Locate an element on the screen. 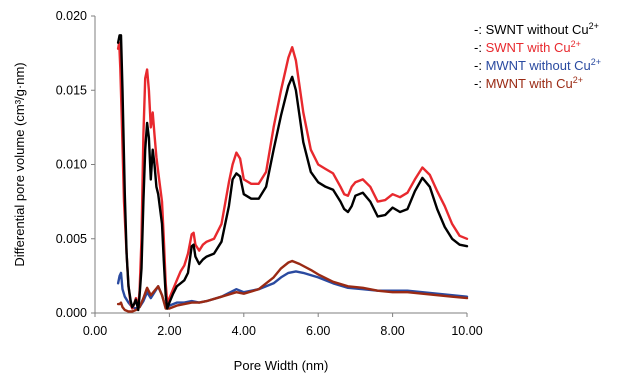 The image size is (636, 375). legend-entry-1: -: SWNT without Cu2+ is located at coordinates (536, 29).